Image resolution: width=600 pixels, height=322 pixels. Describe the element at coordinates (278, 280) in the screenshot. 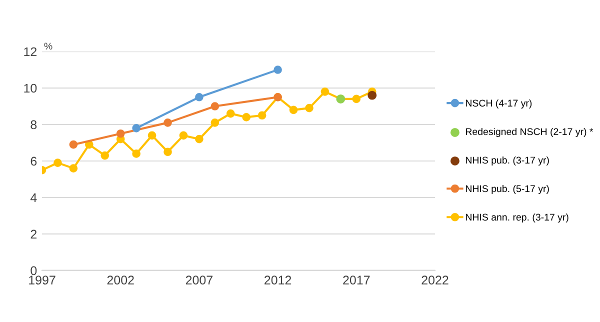

I see `x-tick-label: 2012` at that location.